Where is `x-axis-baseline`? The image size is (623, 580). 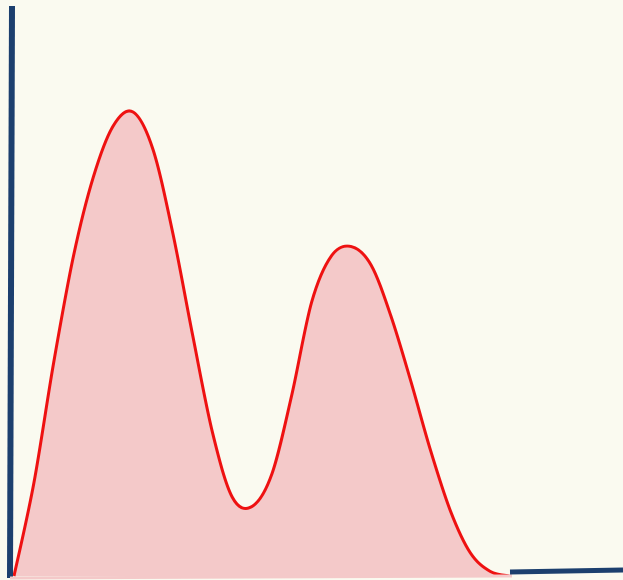 x-axis-baseline is located at coordinates (261, 577).